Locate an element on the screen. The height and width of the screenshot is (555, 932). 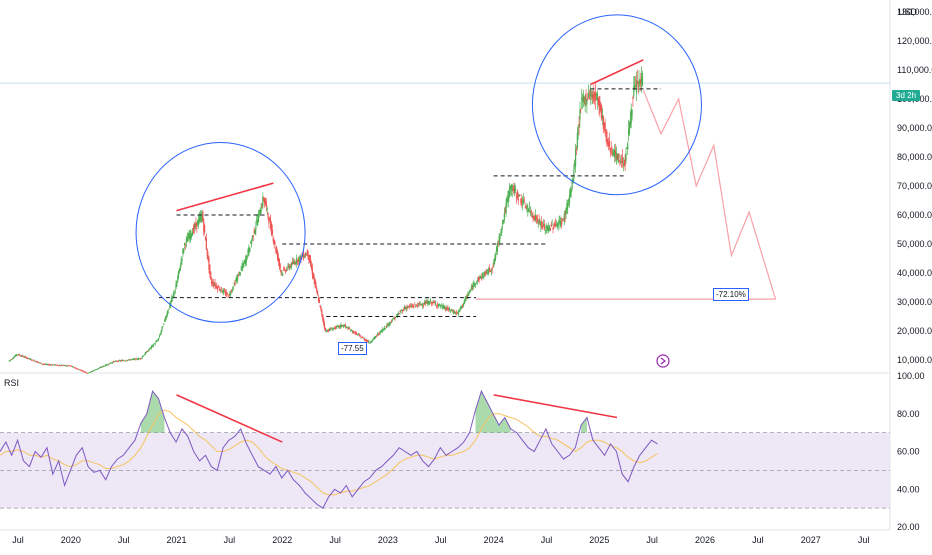
bottom-time-axis is located at coordinates (445, 540).